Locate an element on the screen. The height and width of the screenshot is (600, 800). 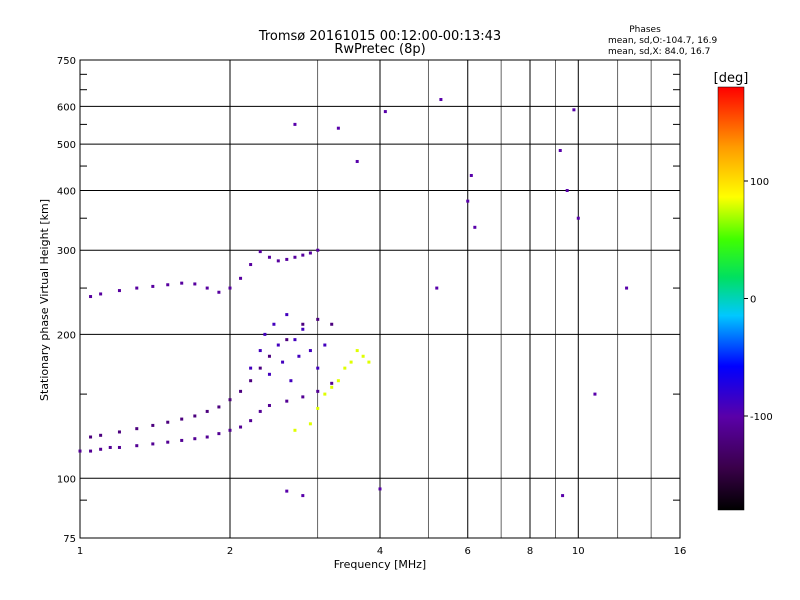
colorbar-tick-label: 100 is located at coordinates (759, 182).